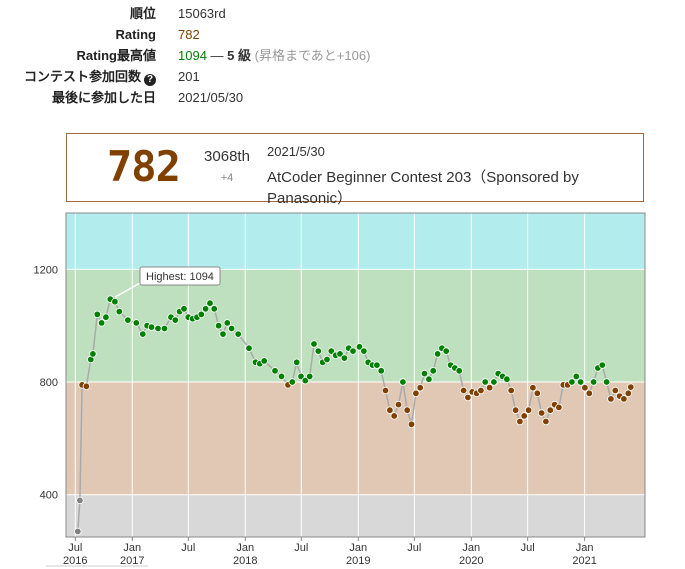 This screenshot has width=685, height=569. What do you see at coordinates (150, 80) in the screenshot?
I see `help-icon: ?` at bounding box center [150, 80].